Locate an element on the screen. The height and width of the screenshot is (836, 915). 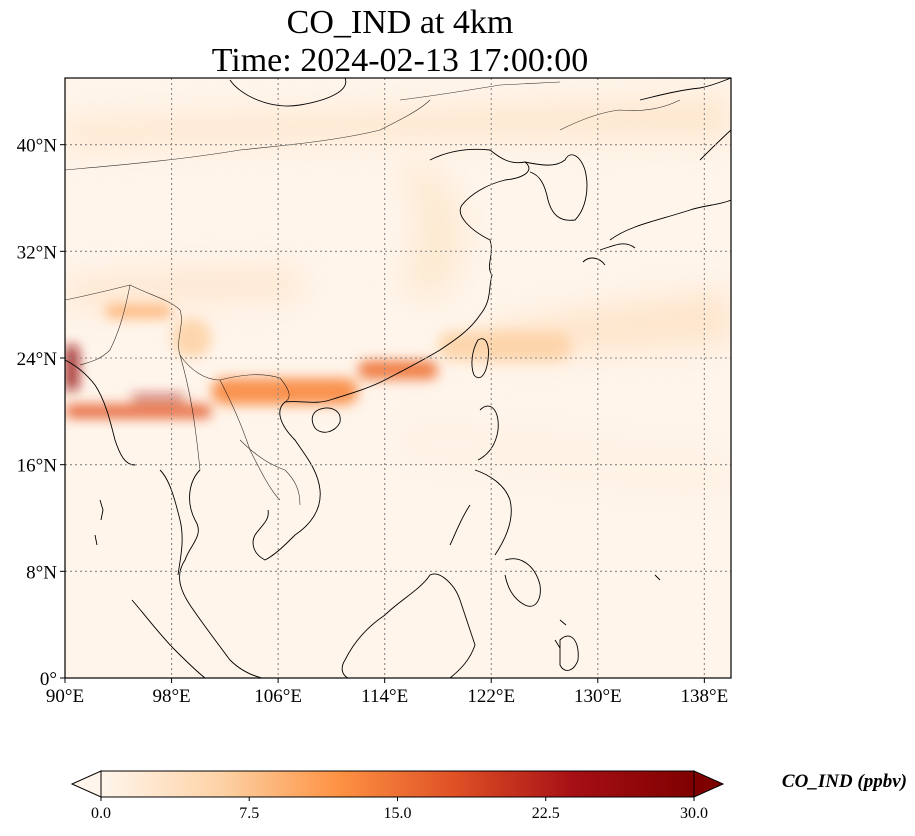
lon-tick-label: 90°E is located at coordinates (65, 696).